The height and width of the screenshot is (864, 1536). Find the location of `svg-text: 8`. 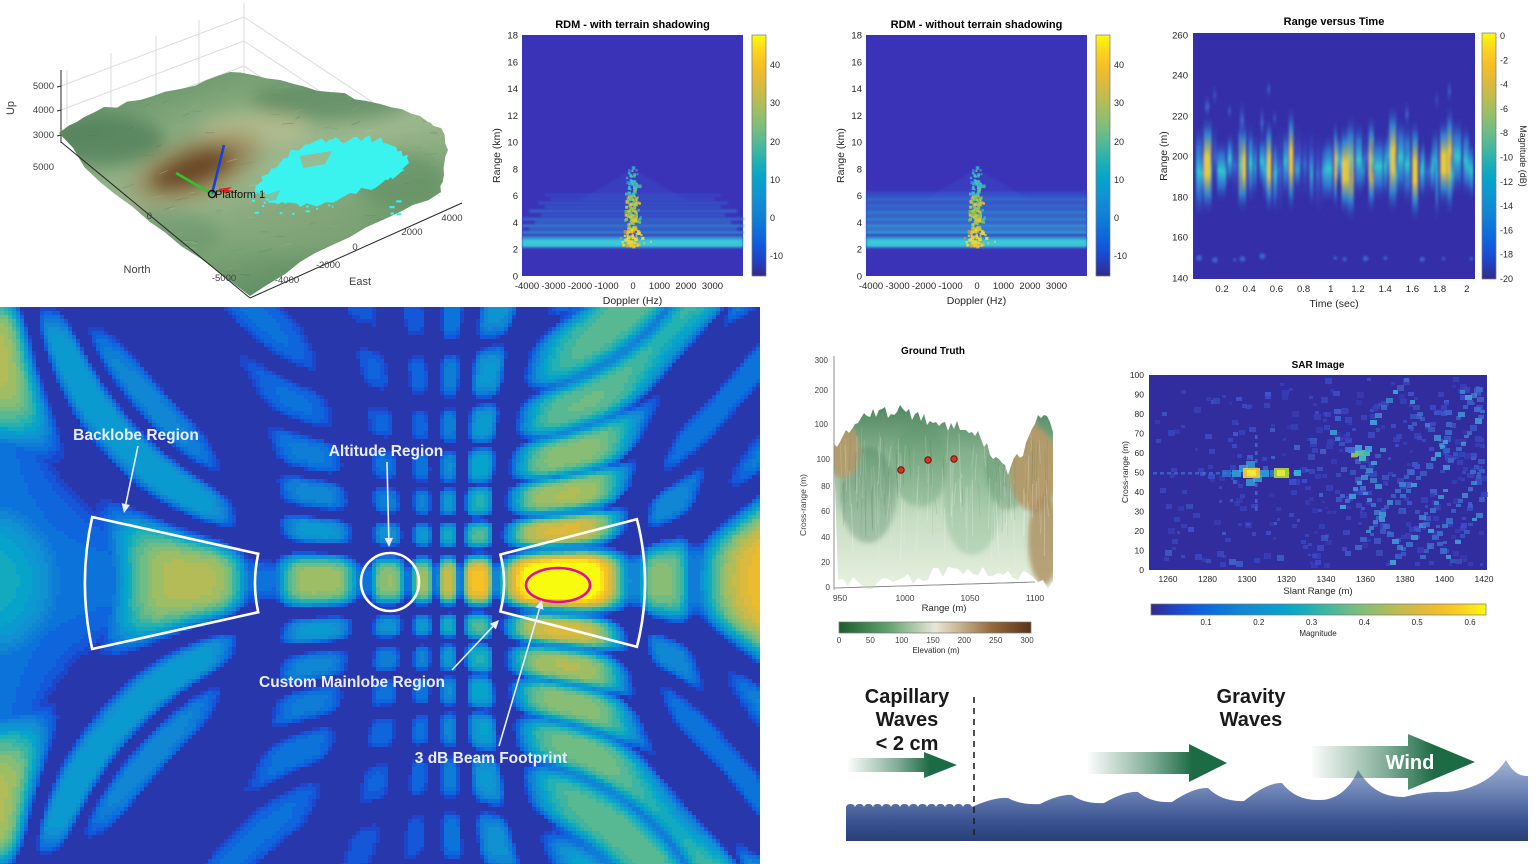

svg-text: 8 is located at coordinates (515, 169).